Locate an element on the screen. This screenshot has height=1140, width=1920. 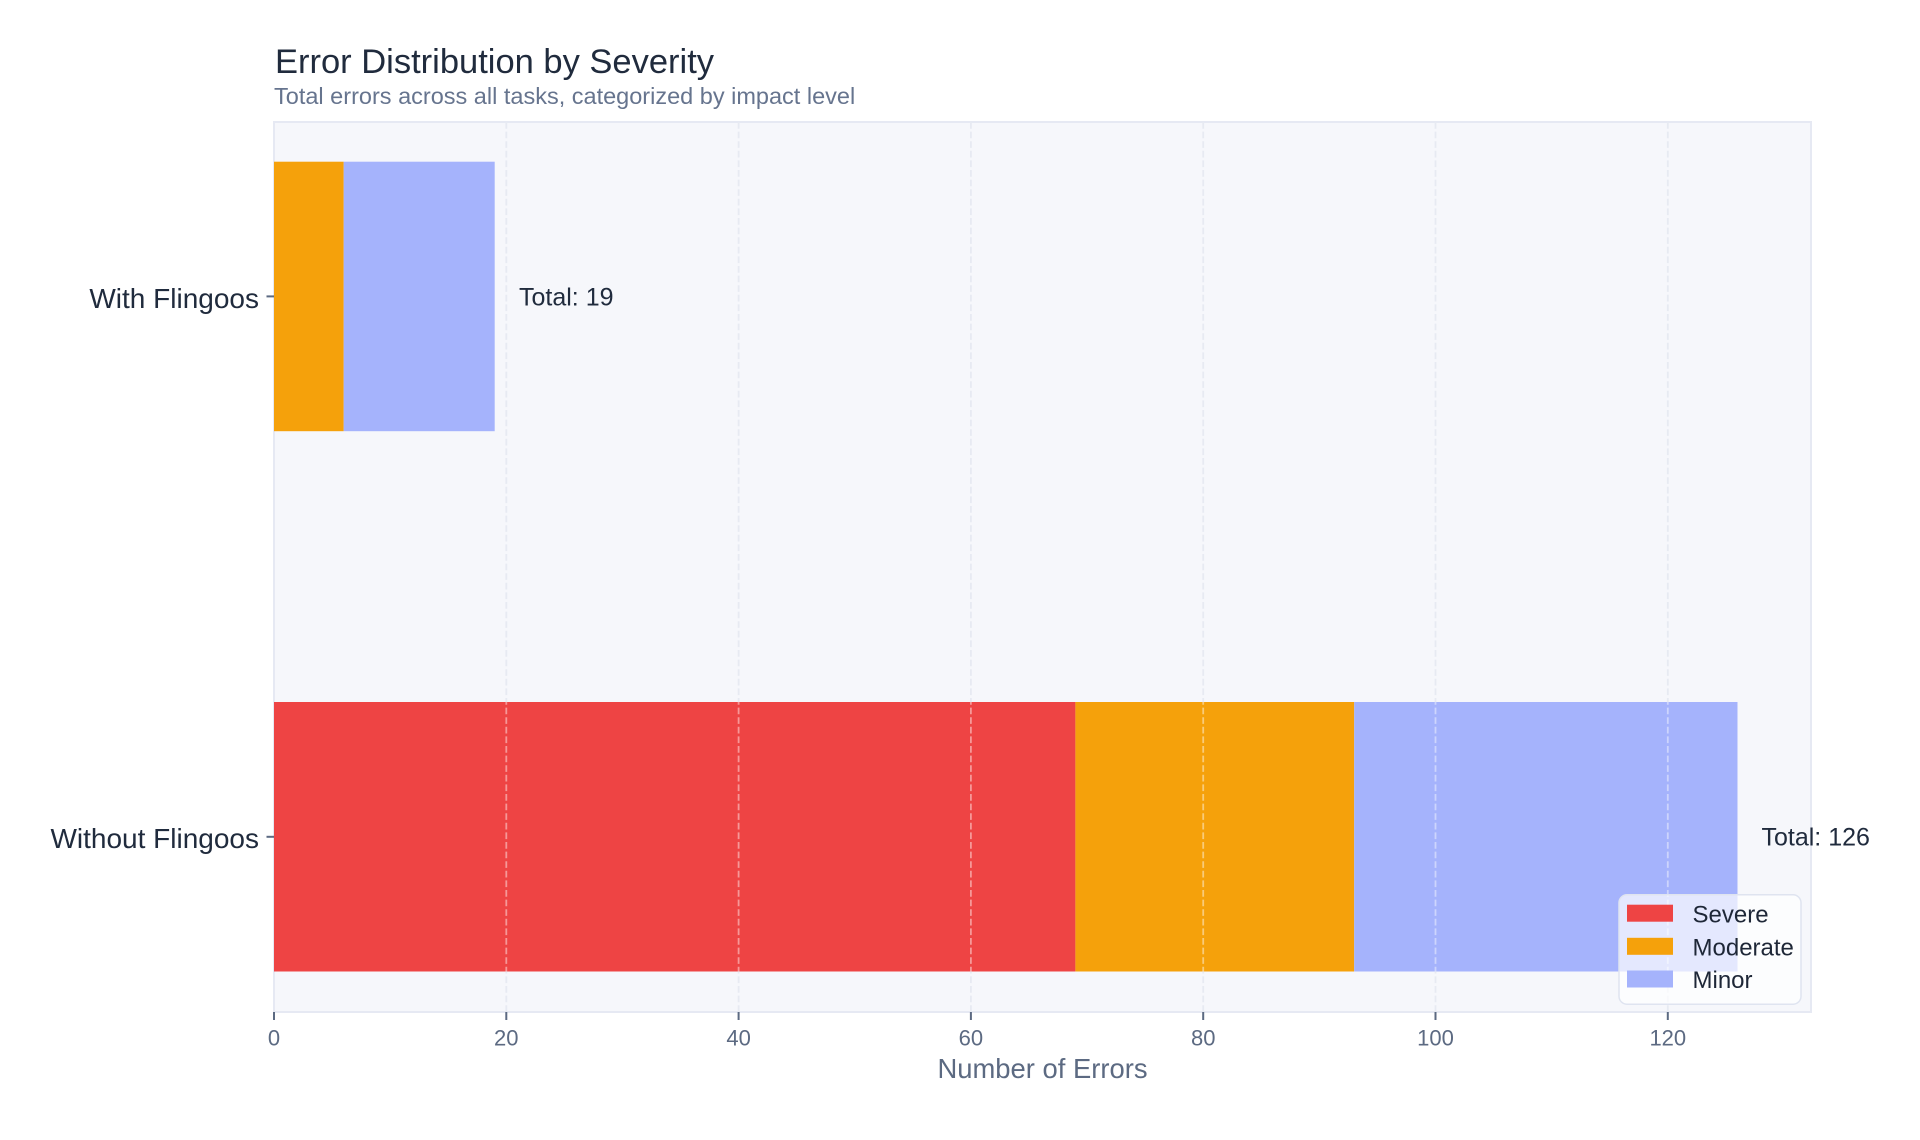
svg-text: Severe is located at coordinates (1731, 914).